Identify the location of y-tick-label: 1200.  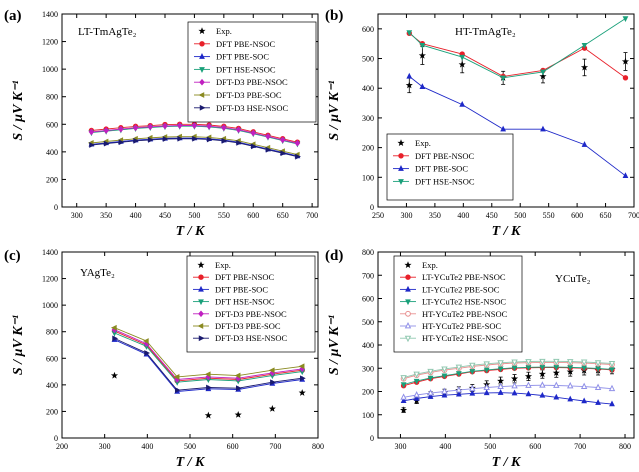
(50, 42).